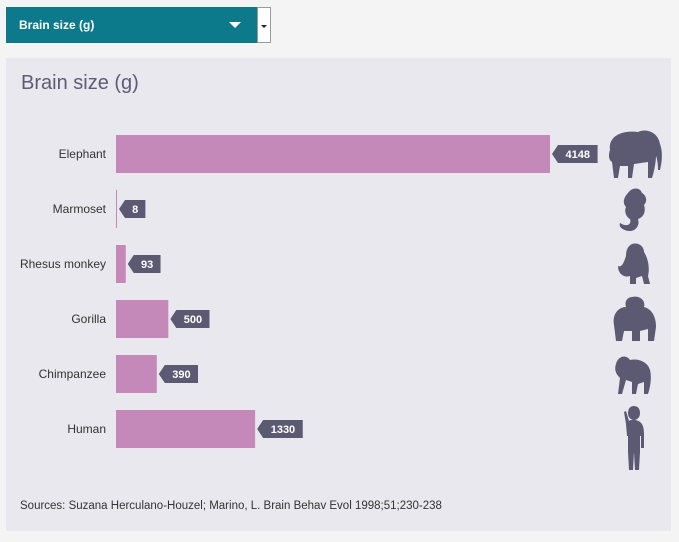  Describe the element at coordinates (83, 154) in the screenshot. I see `category-label: Elephant` at that location.